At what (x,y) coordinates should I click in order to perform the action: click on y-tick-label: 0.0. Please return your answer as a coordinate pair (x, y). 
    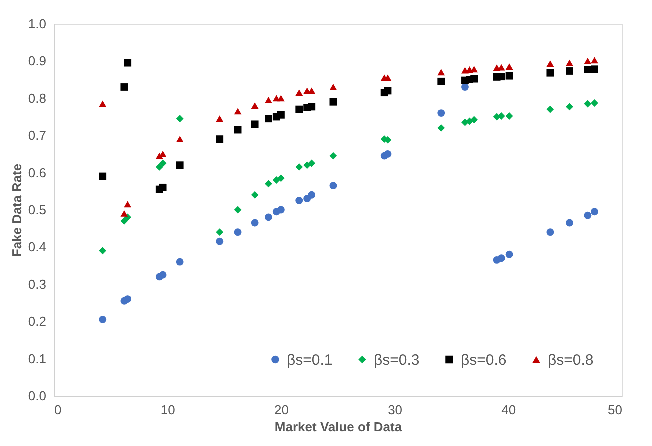
    Looking at the image, I should click on (37, 396).